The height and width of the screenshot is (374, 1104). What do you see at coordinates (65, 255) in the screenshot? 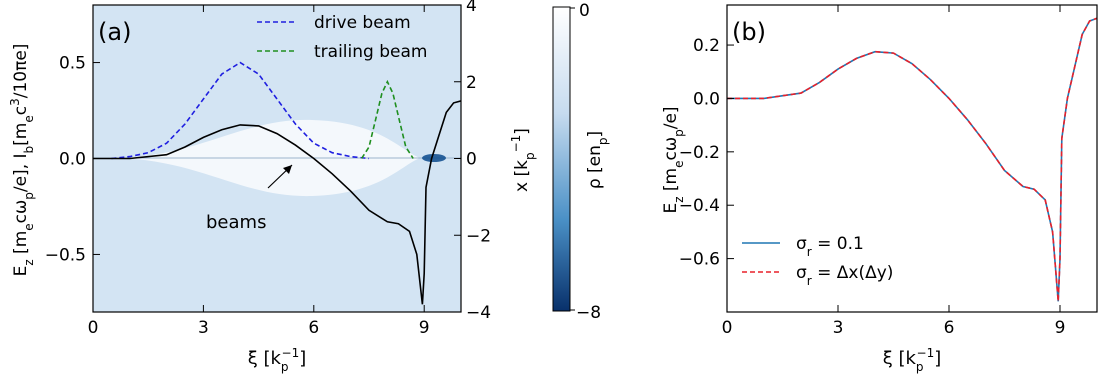
I see `y-tick-label-left-a: −0.5` at bounding box center [65, 255].